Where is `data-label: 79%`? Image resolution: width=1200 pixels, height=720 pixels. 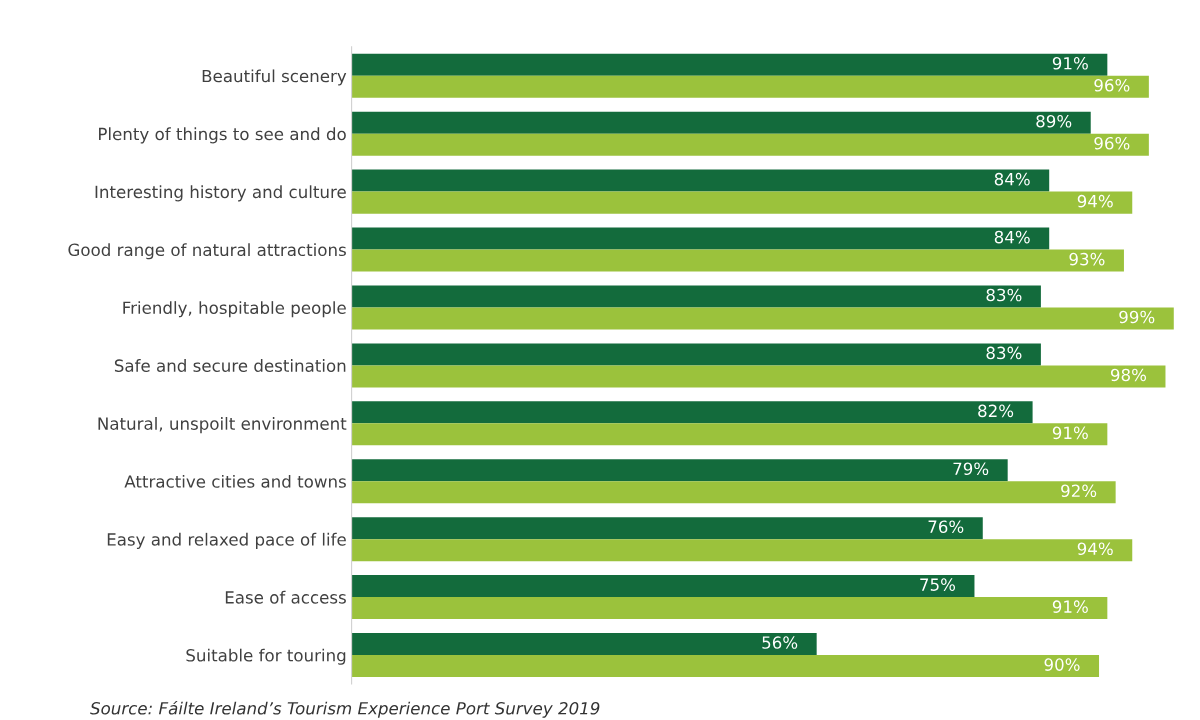
data-label: 79% is located at coordinates (971, 469).